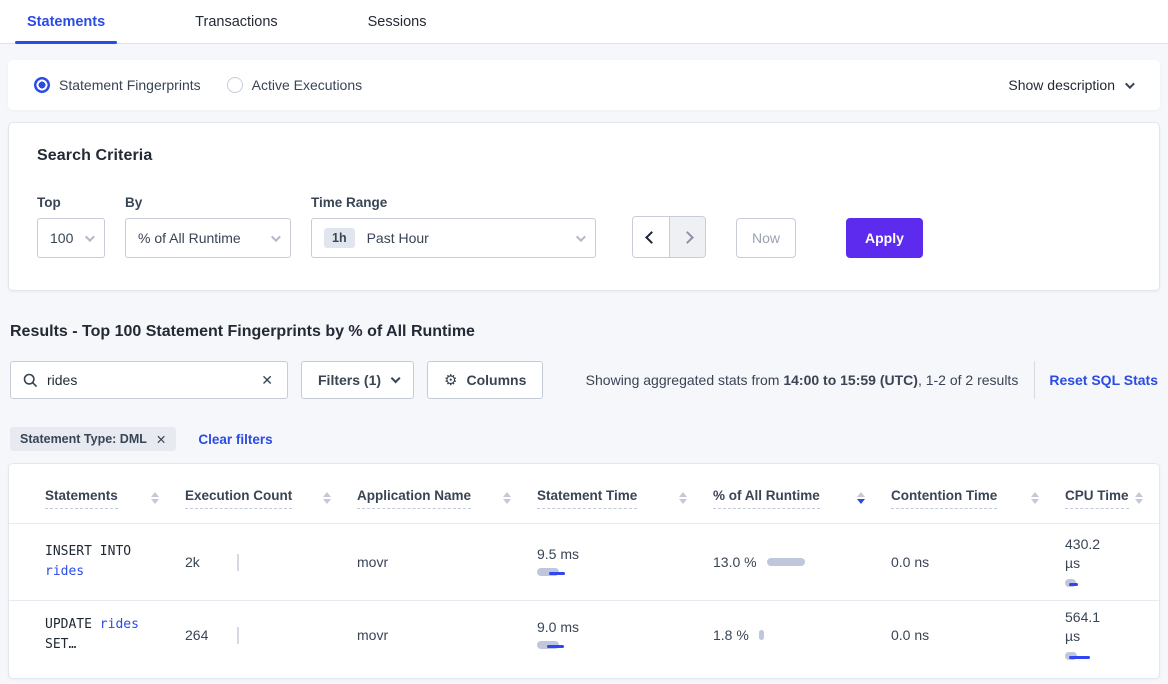 The width and height of the screenshot is (1168, 684). I want to click on column-header-execution-count: Execution Count, so click(271, 505).